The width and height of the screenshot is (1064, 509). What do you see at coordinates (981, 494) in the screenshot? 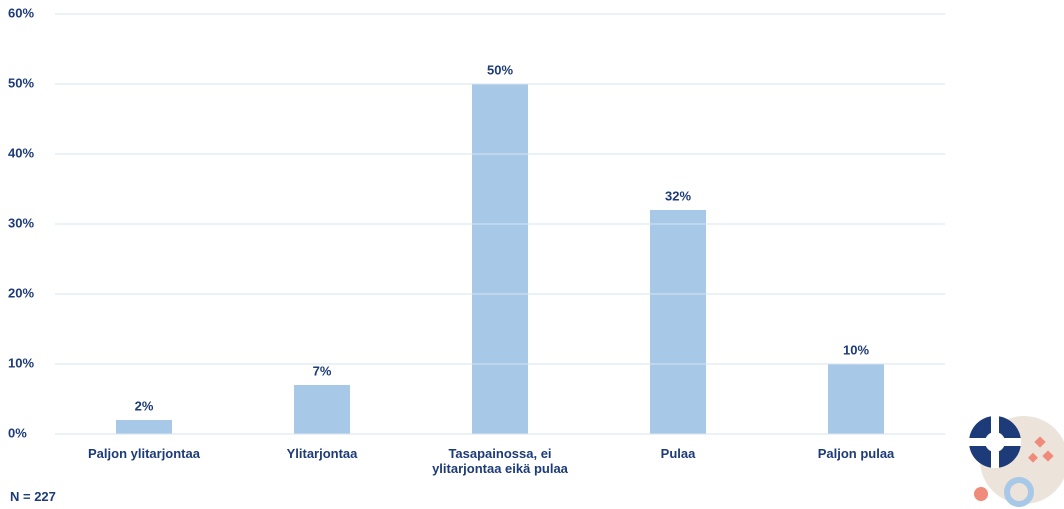
I see `logo-dot` at bounding box center [981, 494].